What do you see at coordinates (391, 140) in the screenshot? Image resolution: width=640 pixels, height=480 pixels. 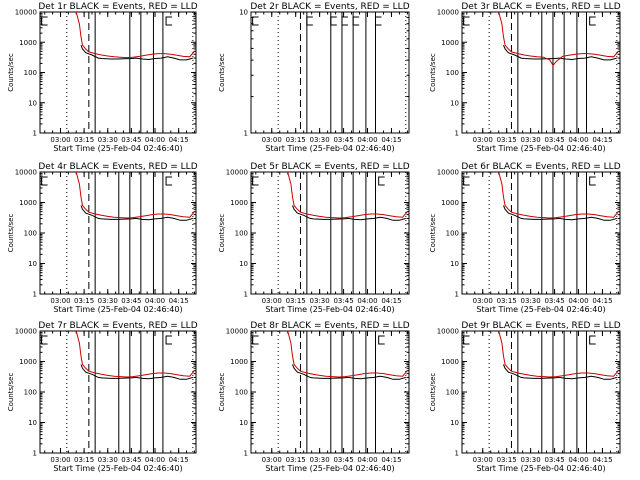 I see `x-tick-label: 04:15` at bounding box center [391, 140].